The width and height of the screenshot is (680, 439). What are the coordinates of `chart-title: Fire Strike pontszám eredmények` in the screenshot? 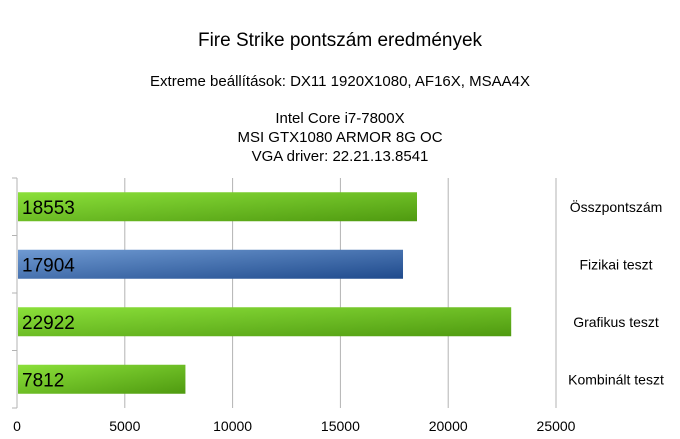 It's located at (340, 40).